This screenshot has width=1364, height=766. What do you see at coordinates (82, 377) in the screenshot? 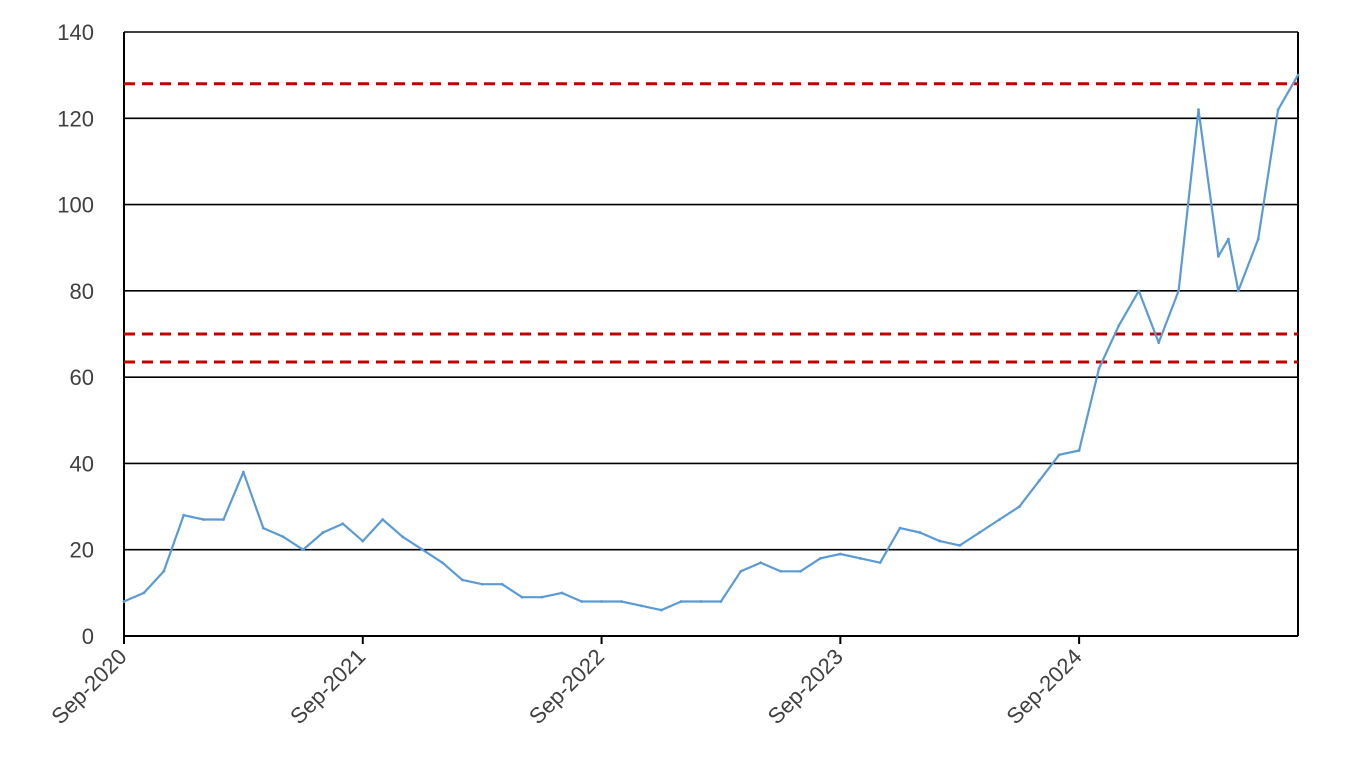
I see `y-tick-label: 60` at bounding box center [82, 377].